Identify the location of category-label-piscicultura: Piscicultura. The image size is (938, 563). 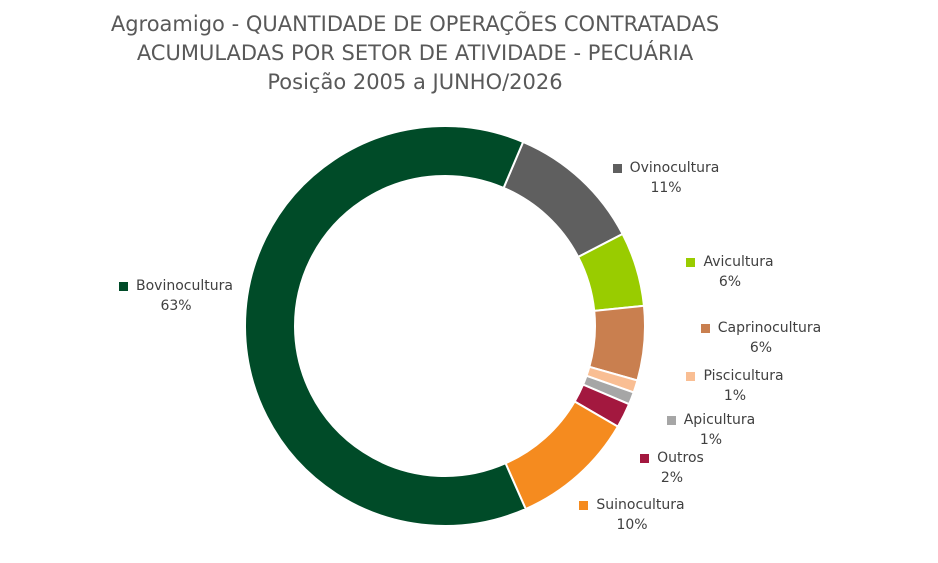
(743, 376).